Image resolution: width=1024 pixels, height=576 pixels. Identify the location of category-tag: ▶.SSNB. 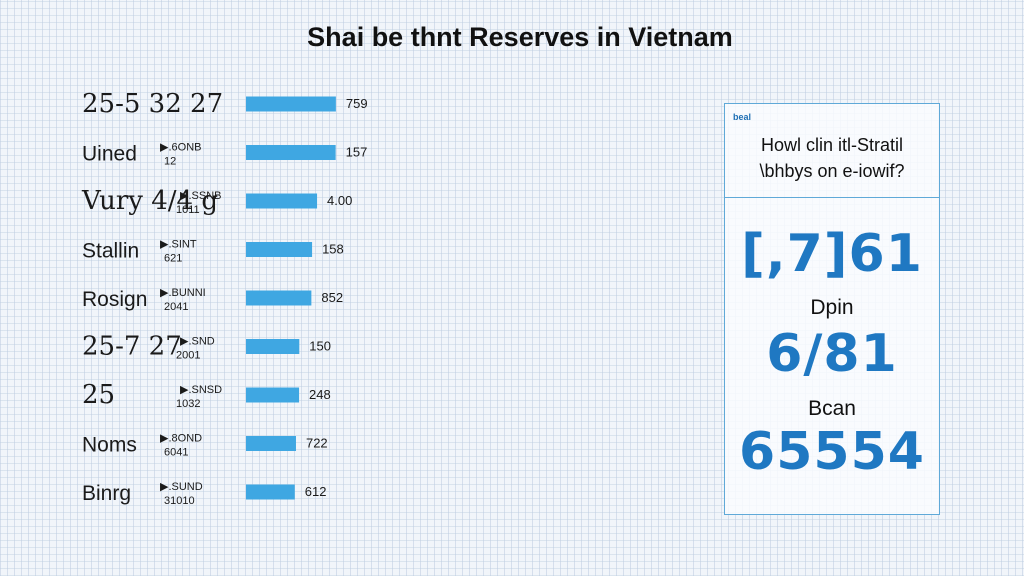
(200, 196).